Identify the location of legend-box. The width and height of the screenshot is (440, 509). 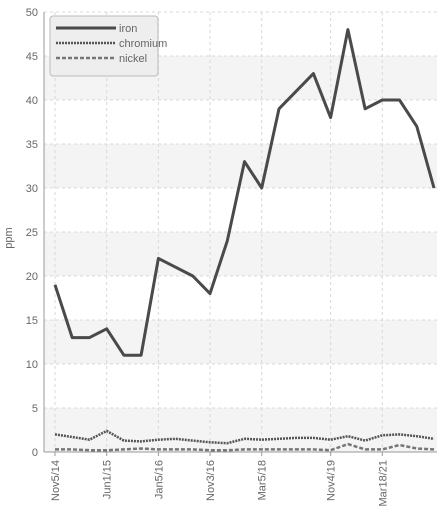
(104, 46).